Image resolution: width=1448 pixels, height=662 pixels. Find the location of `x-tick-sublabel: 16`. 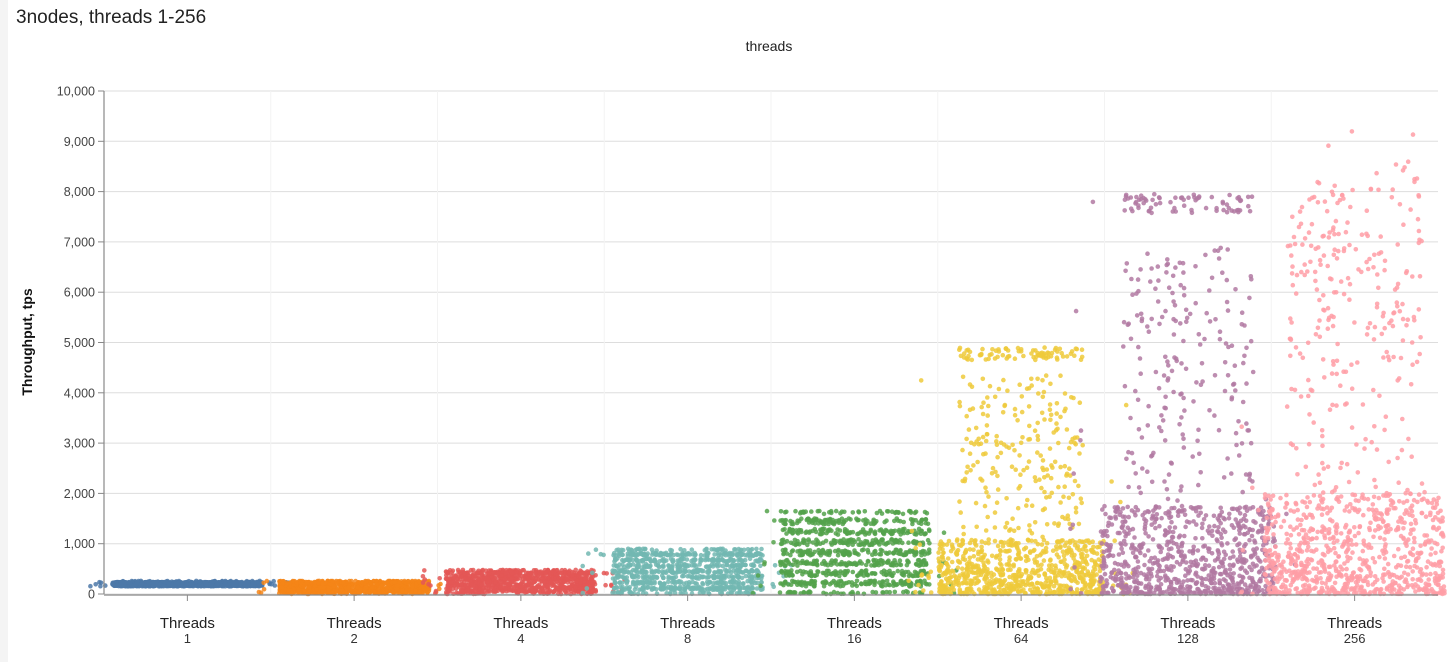

x-tick-sublabel: 16 is located at coordinates (854, 638).